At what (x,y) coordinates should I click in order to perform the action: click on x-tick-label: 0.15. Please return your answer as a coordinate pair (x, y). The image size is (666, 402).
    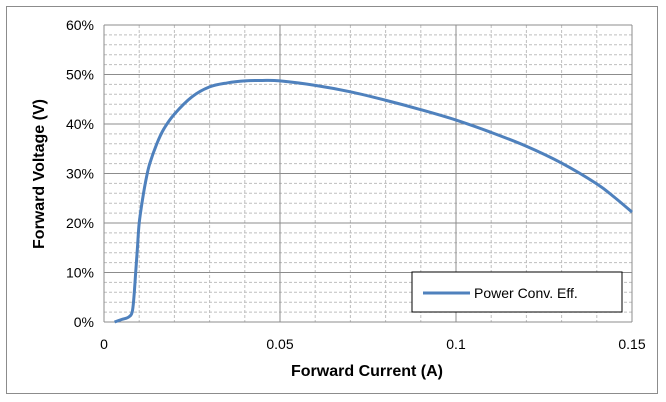
    Looking at the image, I should click on (631, 344).